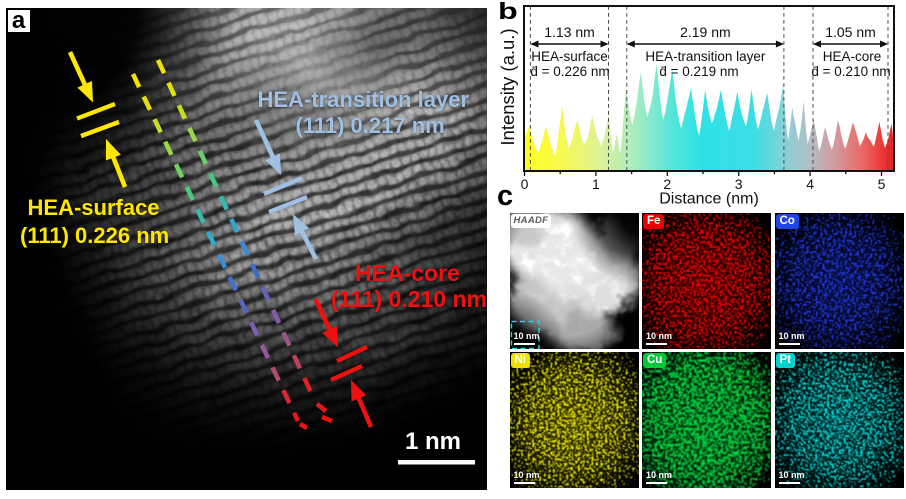  Describe the element at coordinates (698, 71) in the screenshot. I see `svg-text: d̄ = 0.219 nm` at that location.